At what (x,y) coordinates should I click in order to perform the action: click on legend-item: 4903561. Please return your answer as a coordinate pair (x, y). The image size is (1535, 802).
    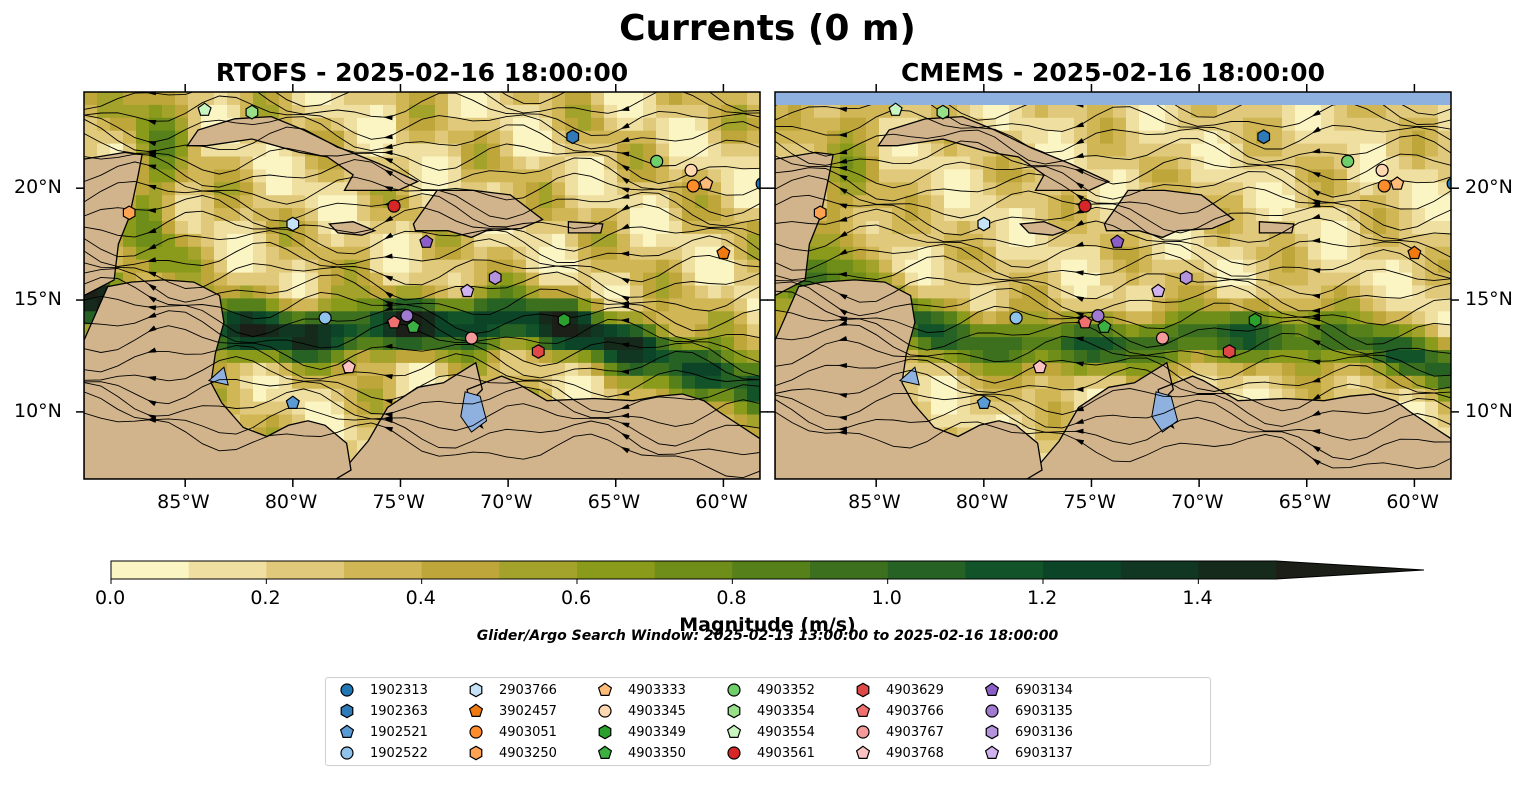
    Looking at the image, I should click on (770, 753).